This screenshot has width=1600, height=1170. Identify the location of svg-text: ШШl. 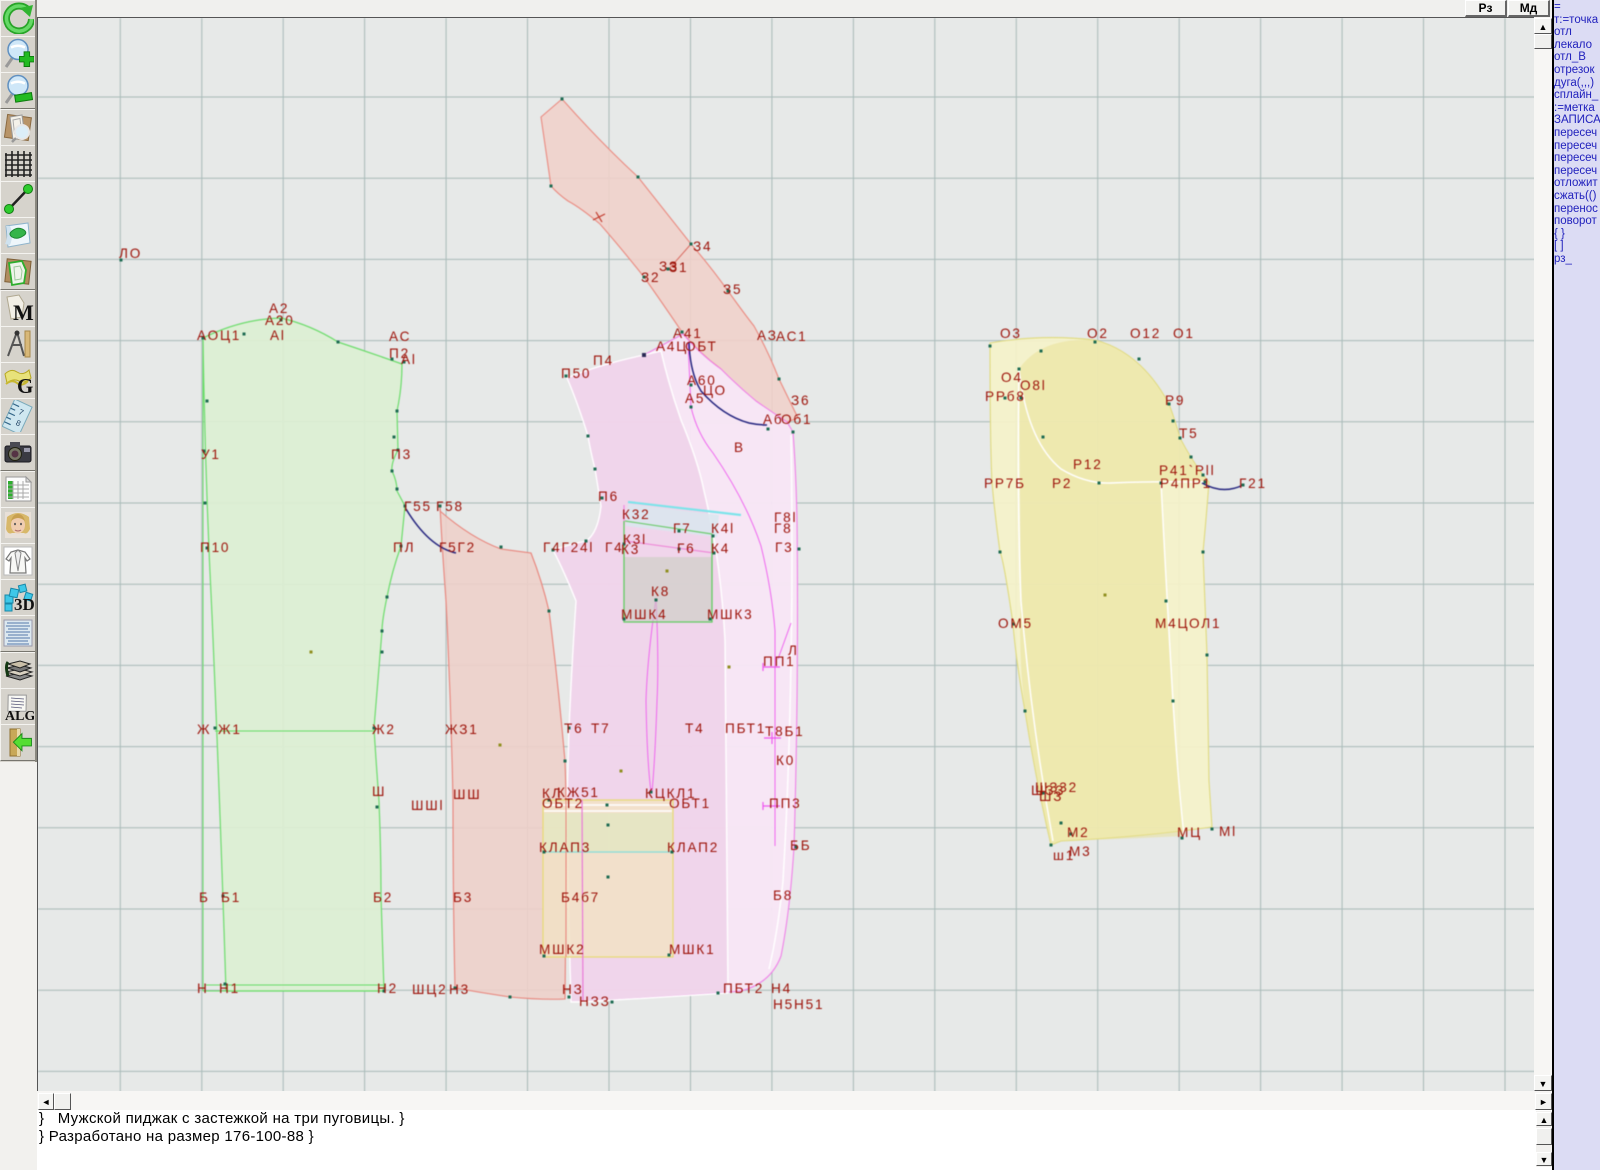
(427, 805).